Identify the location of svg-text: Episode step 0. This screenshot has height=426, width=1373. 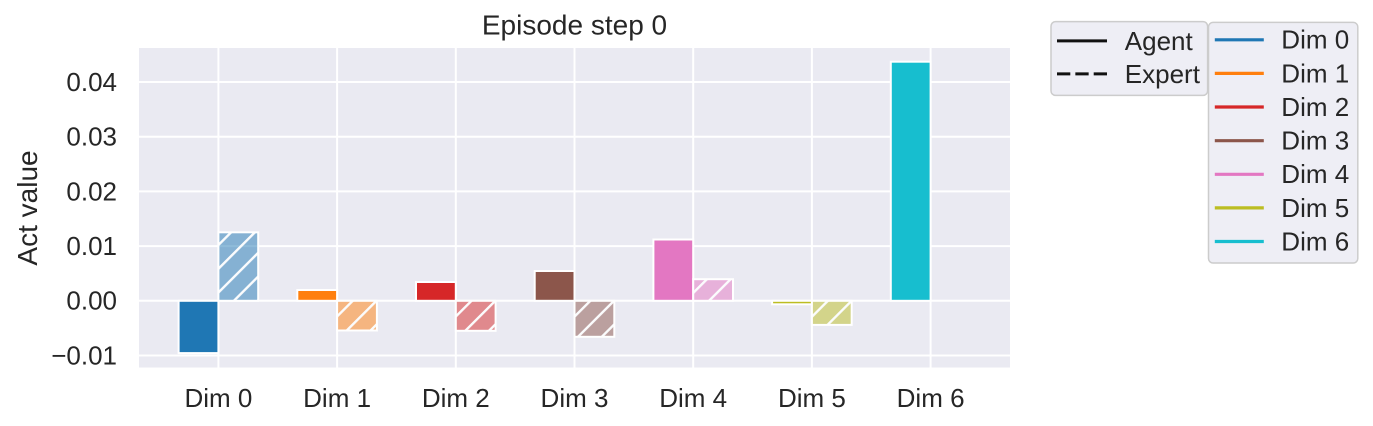
(574, 25).